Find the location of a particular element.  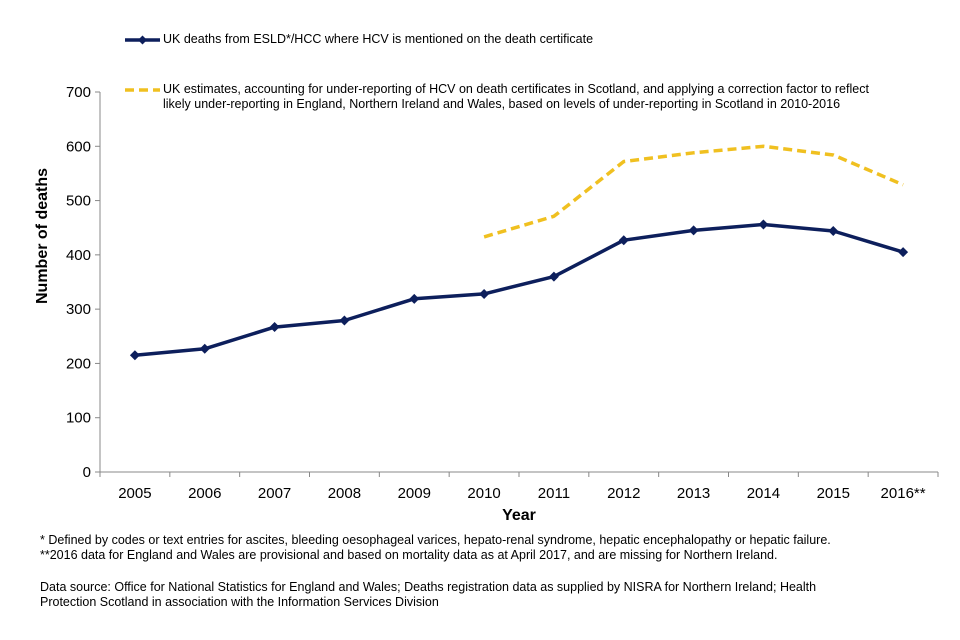

y-tick-label: 0 is located at coordinates (87, 472).